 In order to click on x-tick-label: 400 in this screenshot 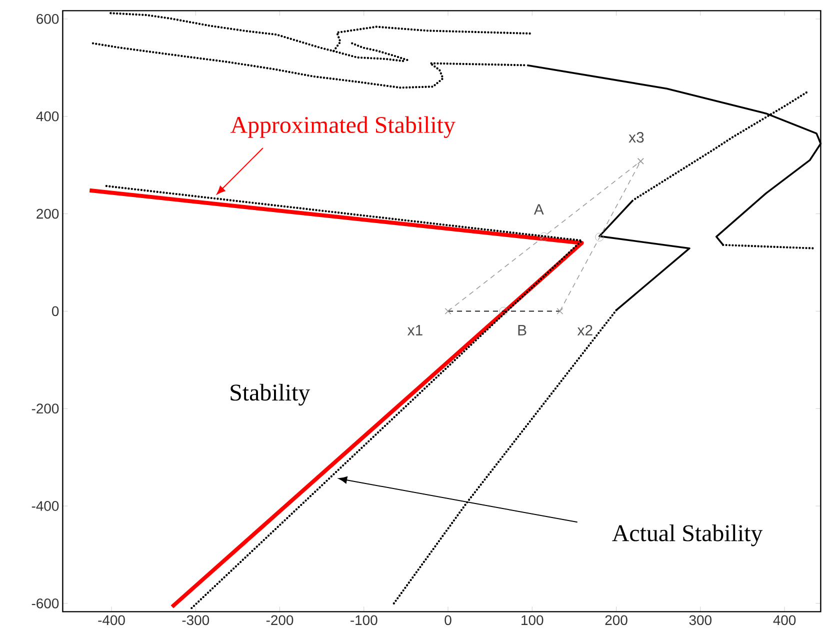, I will do `click(784, 620)`.